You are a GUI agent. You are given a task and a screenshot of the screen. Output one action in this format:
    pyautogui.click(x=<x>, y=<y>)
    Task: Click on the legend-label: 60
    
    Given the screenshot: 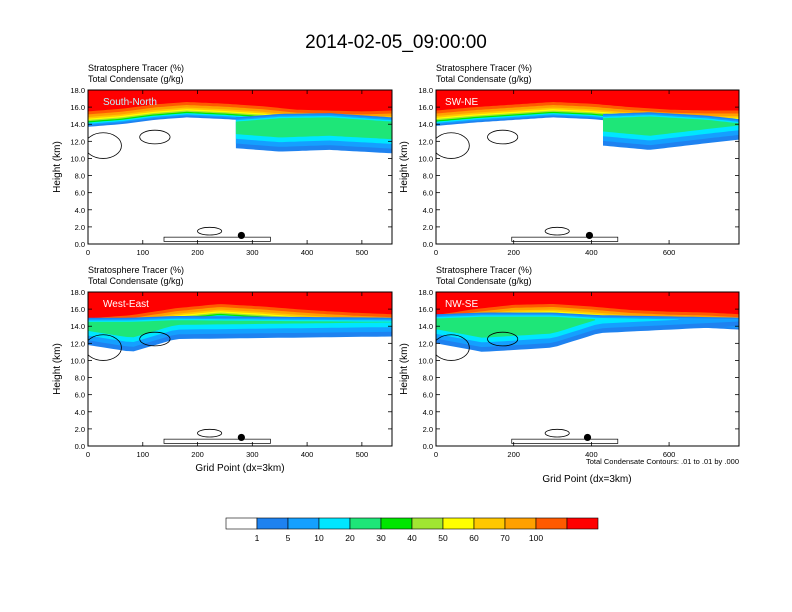 What is the action you would take?
    pyautogui.click(x=474, y=538)
    